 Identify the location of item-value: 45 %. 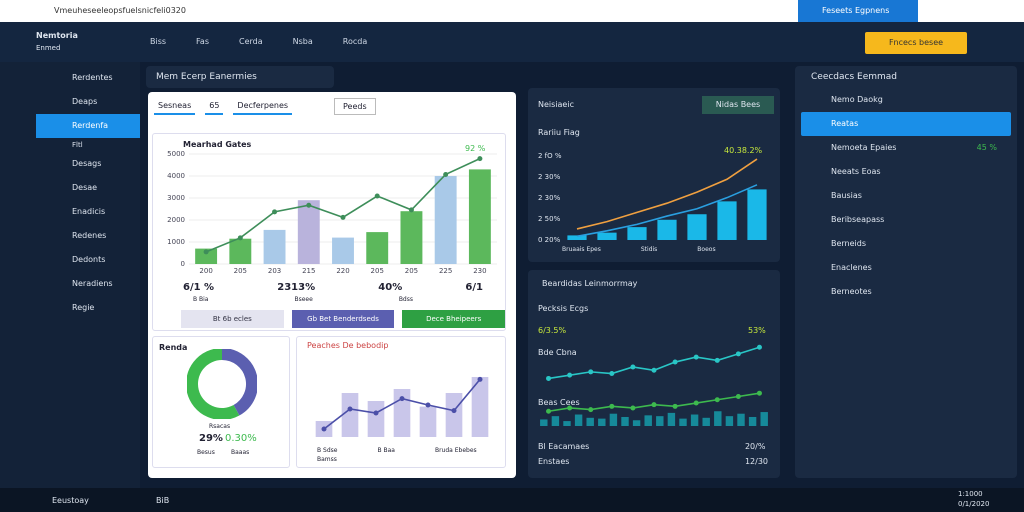
(986, 147).